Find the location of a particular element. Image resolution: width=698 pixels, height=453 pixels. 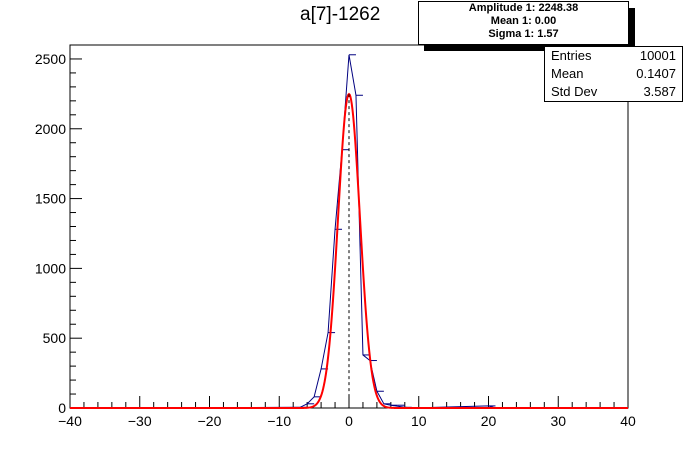

stats-row-entries: Entries 10001 is located at coordinates (613, 56).